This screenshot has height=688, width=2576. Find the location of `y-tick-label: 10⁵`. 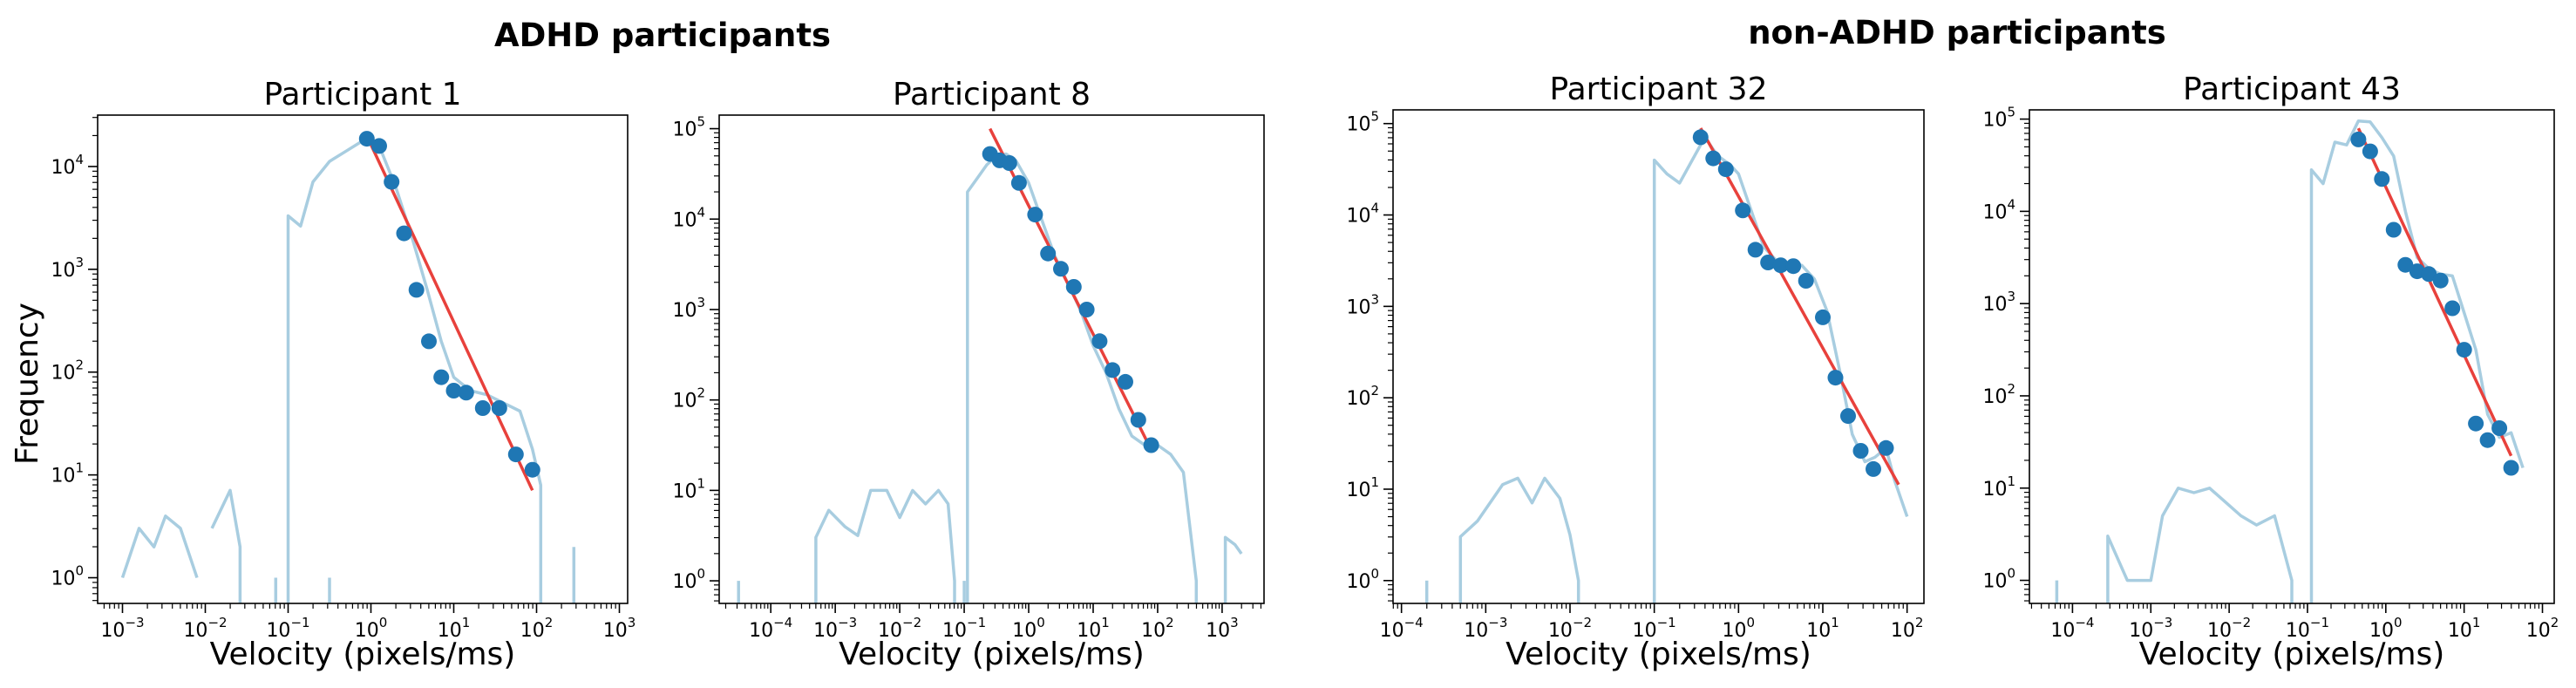

y-tick-label: 10⁵ is located at coordinates (688, 127).